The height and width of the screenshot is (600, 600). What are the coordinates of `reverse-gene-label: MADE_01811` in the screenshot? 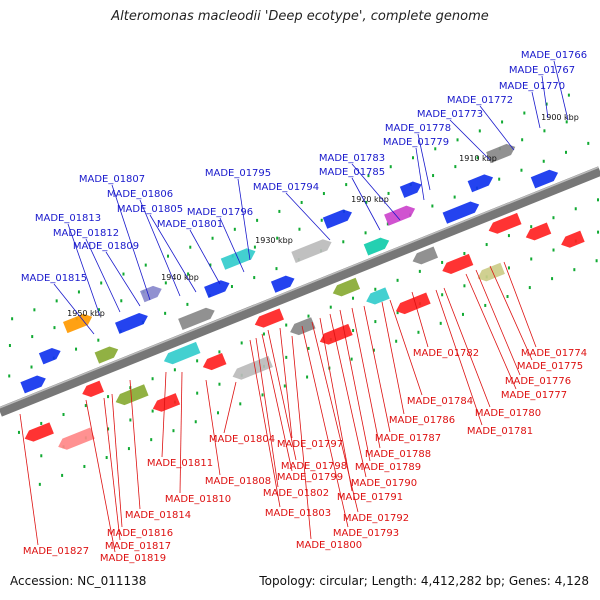 It's located at (180, 463).